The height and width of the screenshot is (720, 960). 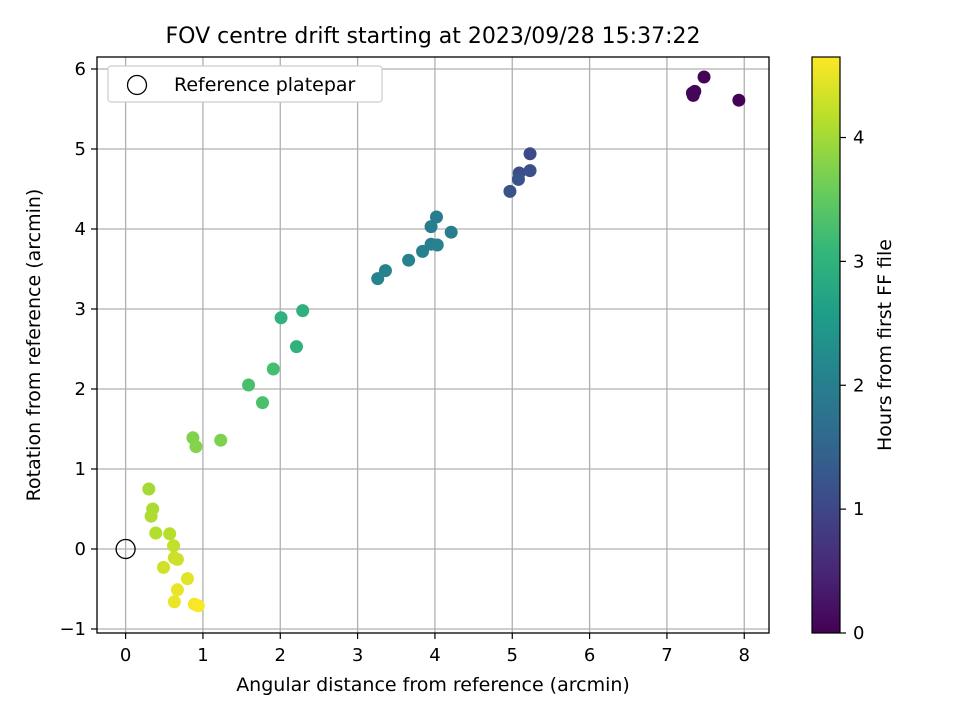 I want to click on legend-box, so click(x=245, y=84).